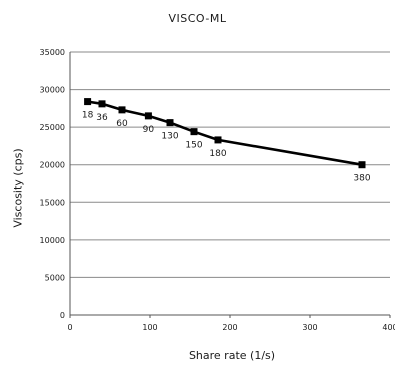 Image resolution: width=395 pixels, height=366 pixels. Describe the element at coordinates (149, 130) in the screenshot. I see `data-label: 90` at that location.